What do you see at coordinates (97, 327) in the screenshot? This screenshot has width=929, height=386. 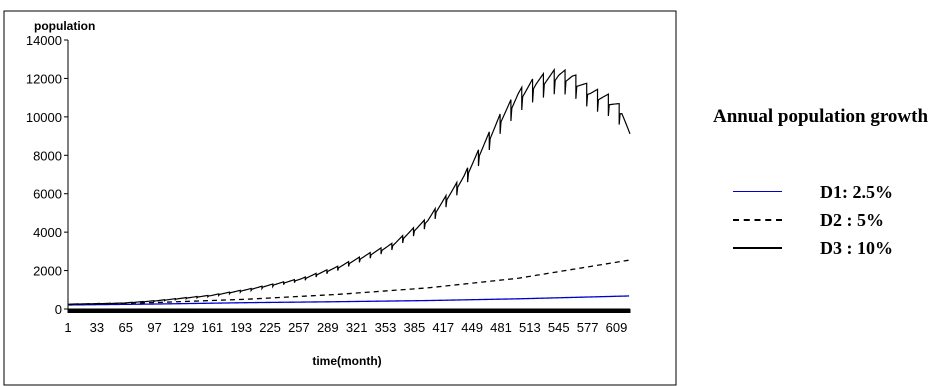 I see `x-tick-label: 33` at bounding box center [97, 327].